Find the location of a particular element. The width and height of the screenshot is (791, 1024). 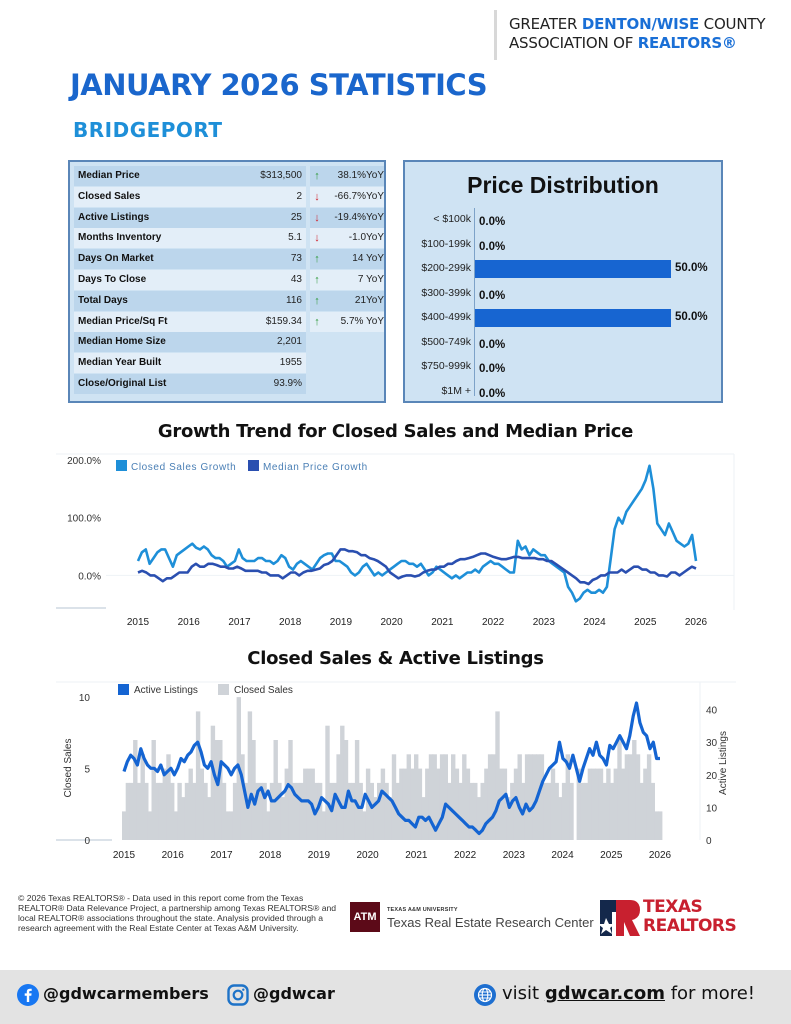

visit-website-text: visit gdwcar.com for more! is located at coordinates (628, 993).